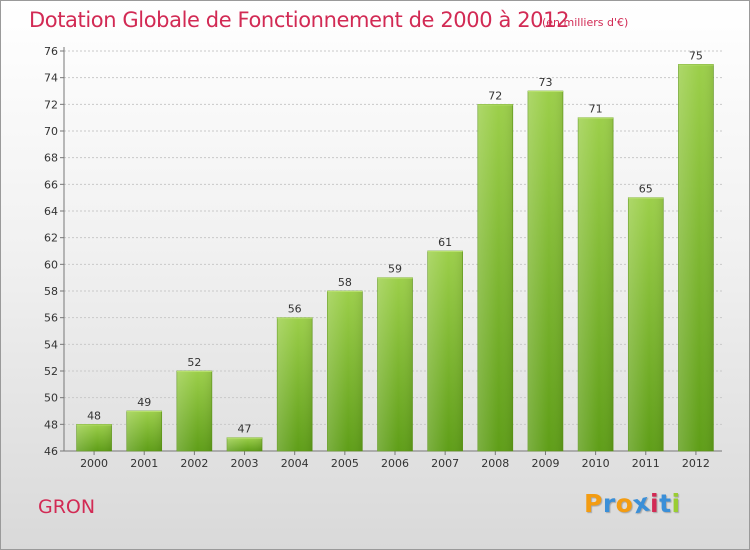  I want to click on bar-shade-2005, so click(345, 371).